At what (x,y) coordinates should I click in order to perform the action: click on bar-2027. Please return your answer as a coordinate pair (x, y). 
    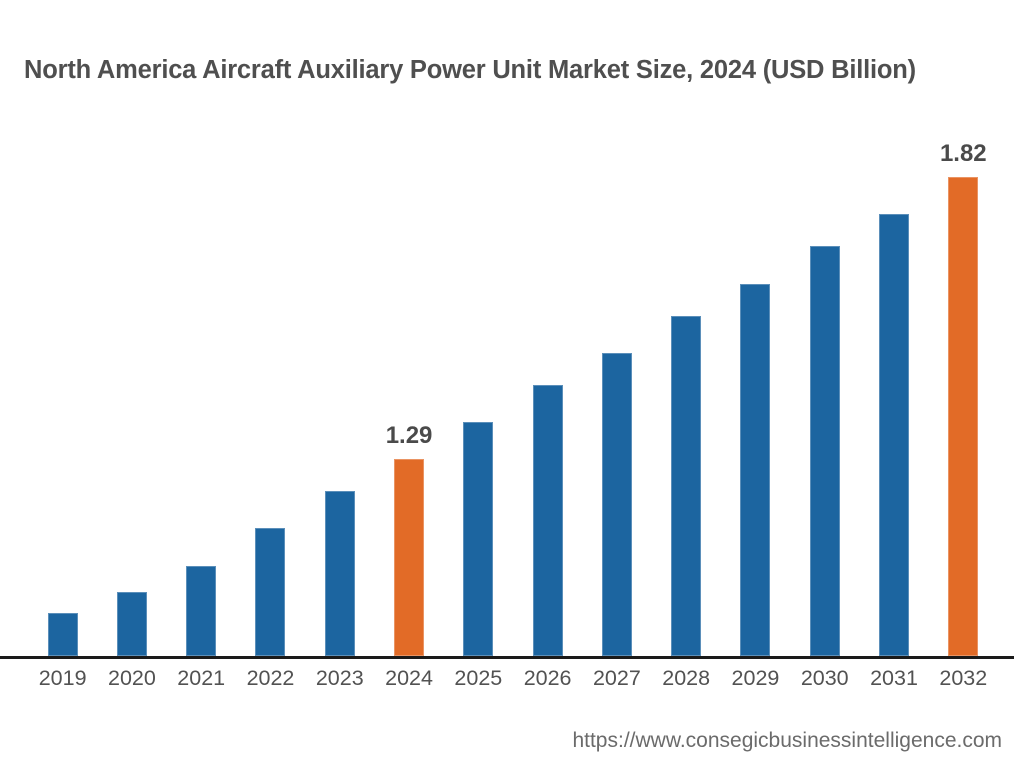
    Looking at the image, I should click on (616, 504).